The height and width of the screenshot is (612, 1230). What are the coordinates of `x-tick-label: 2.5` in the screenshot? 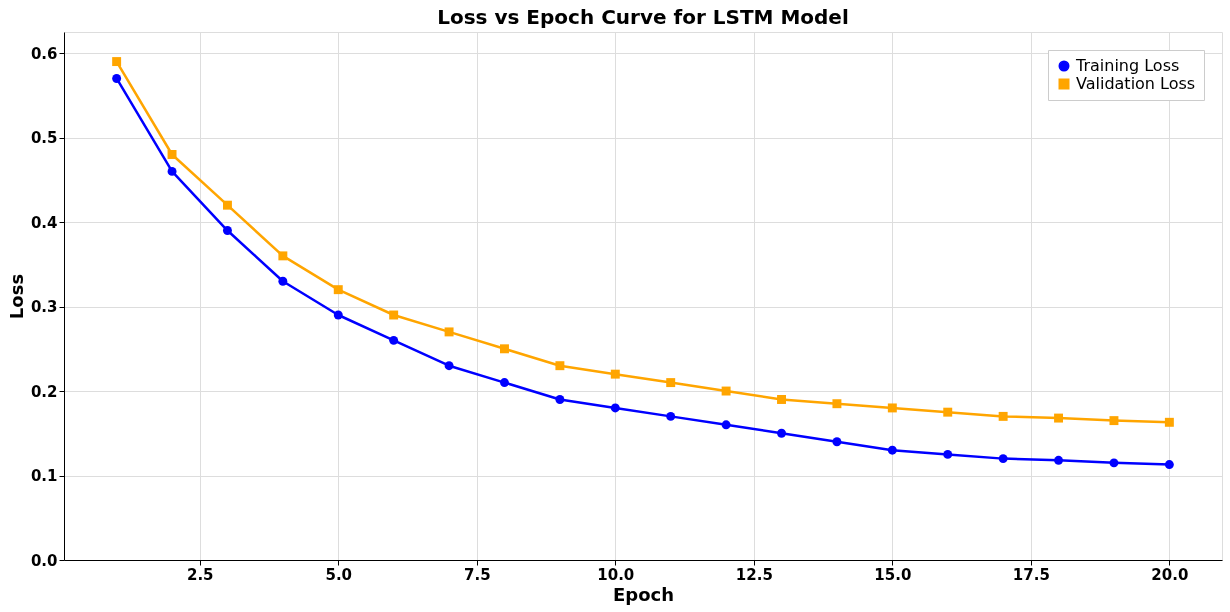 It's located at (200, 574).